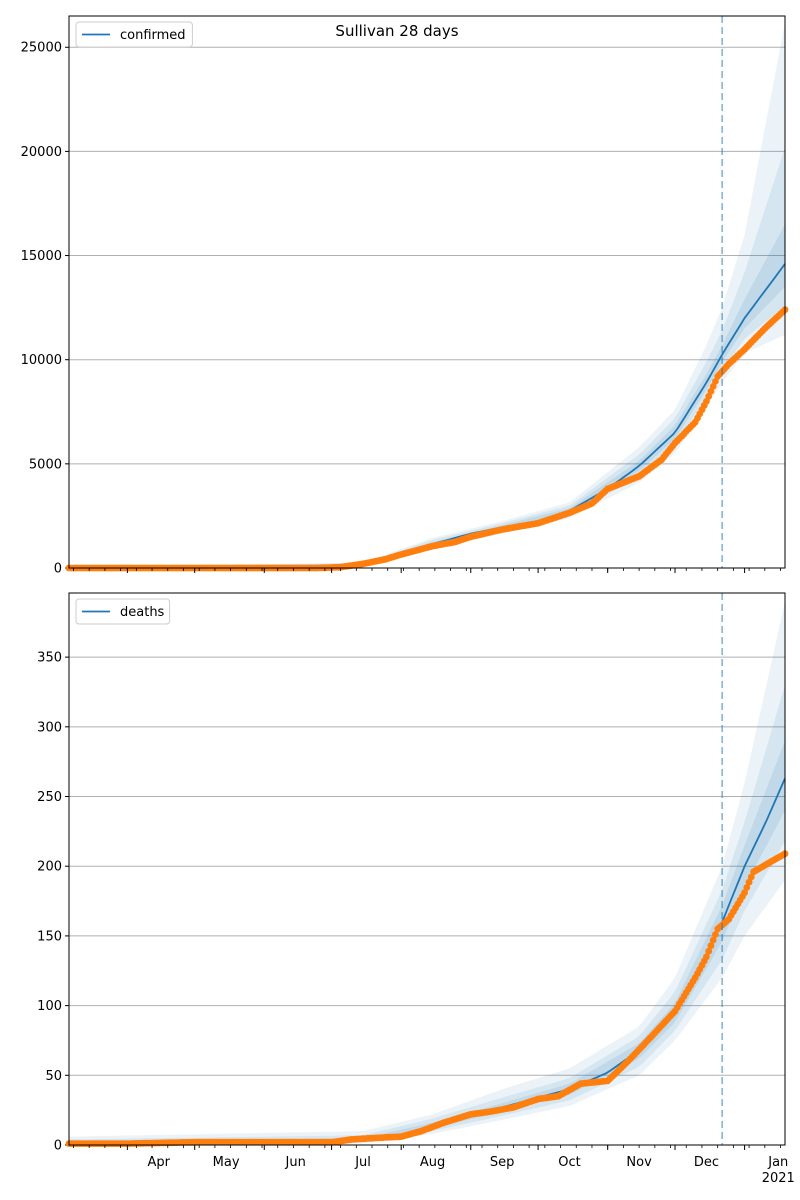 This screenshot has width=800, height=1200. I want to click on legend: confirmed, so click(134, 34).